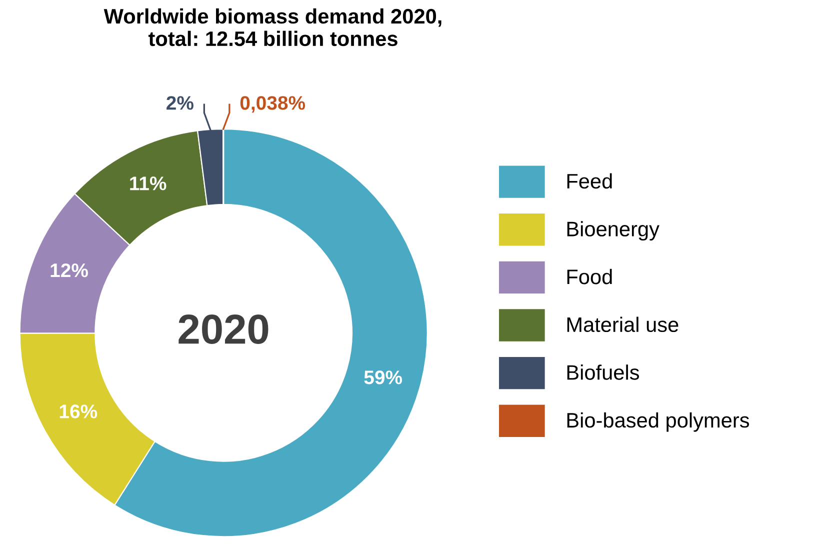 The width and height of the screenshot is (828, 558). Describe the element at coordinates (589, 181) in the screenshot. I see `legend-label: Feed` at that location.